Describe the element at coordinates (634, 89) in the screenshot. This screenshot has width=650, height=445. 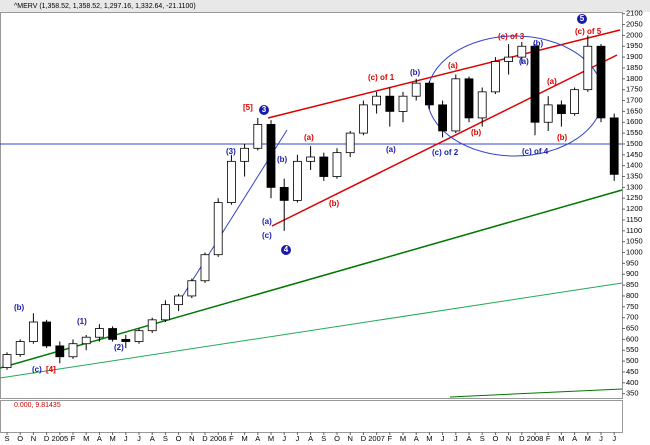
I see `y-tick-label: 1750` at that location.